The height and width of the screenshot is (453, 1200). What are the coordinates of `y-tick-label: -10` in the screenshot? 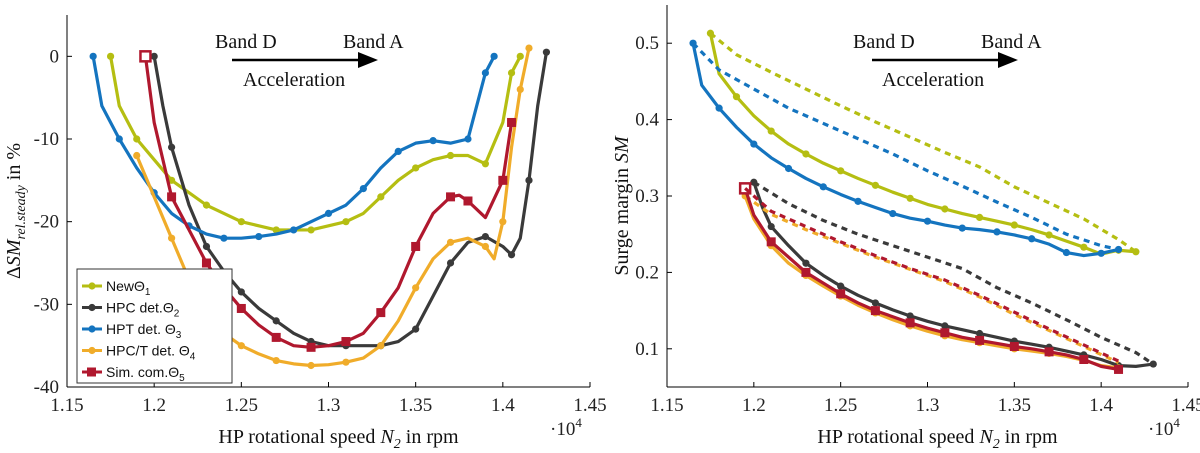 It's located at (46, 139).